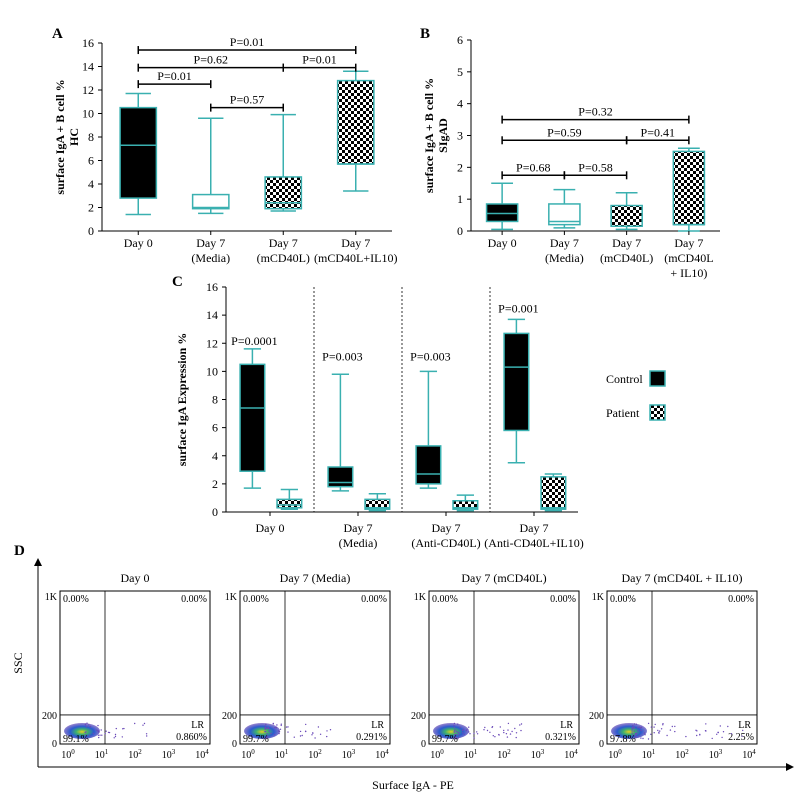 This screenshot has width=800, height=810. I want to click on flow-plot-x-tick-label: 10⁰, so click(437, 754).